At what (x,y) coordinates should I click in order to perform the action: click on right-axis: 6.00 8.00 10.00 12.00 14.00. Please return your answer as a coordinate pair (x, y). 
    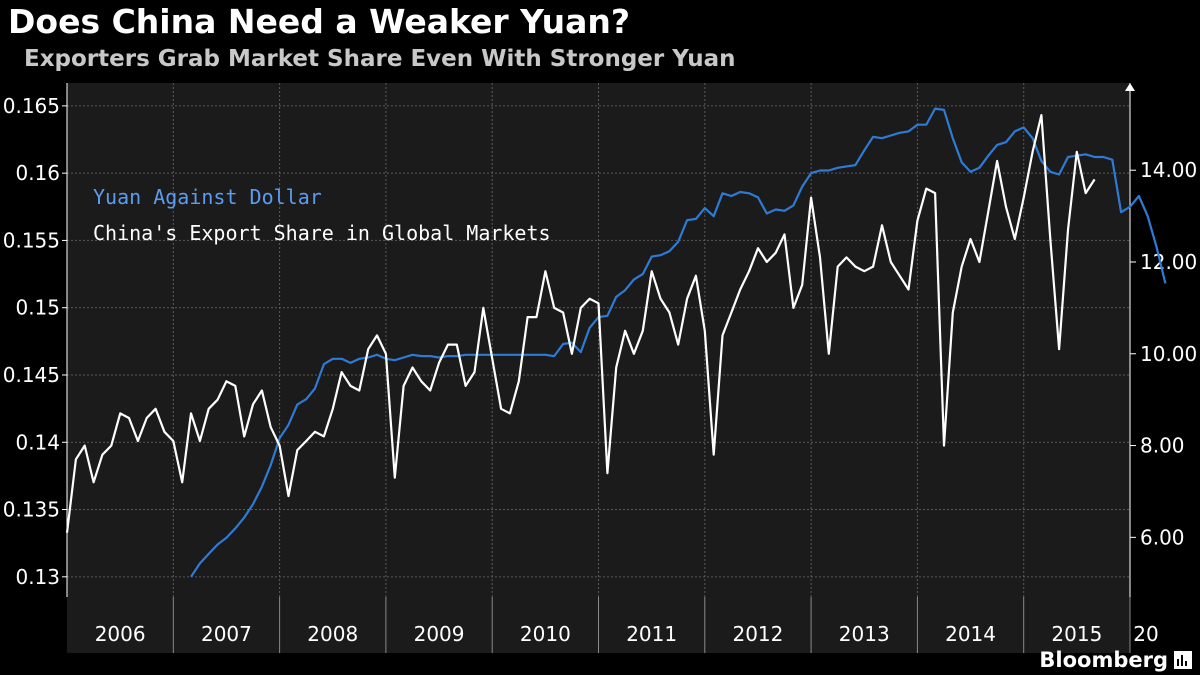
    Looking at the image, I should click on (1163, 353).